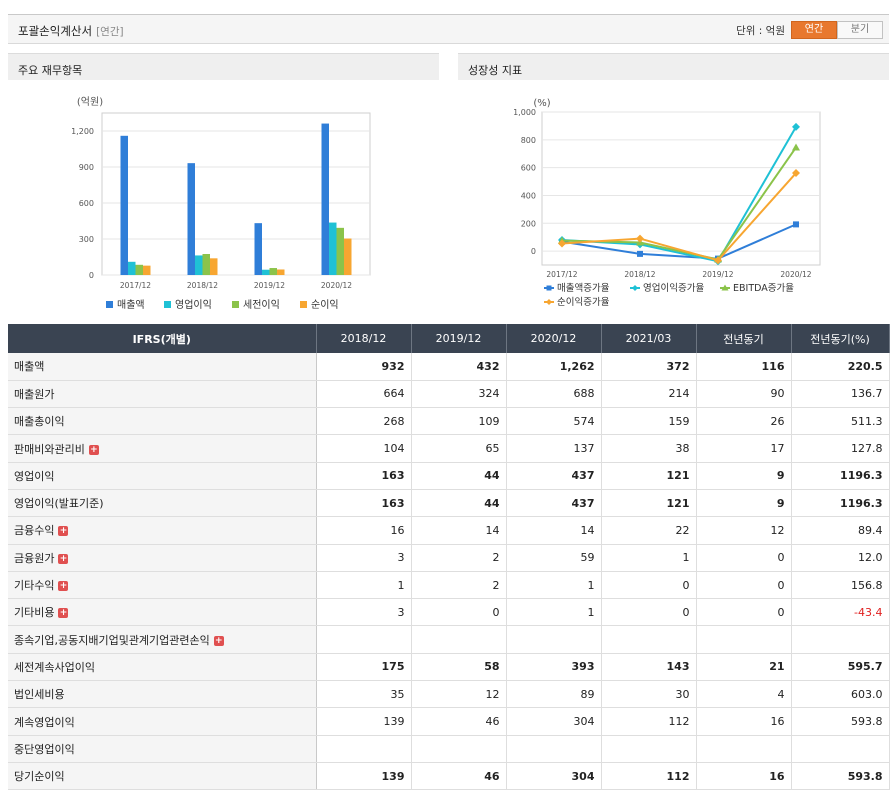  Describe the element at coordinates (744, 476) in the screenshot. I see `table-cell: 9` at that location.